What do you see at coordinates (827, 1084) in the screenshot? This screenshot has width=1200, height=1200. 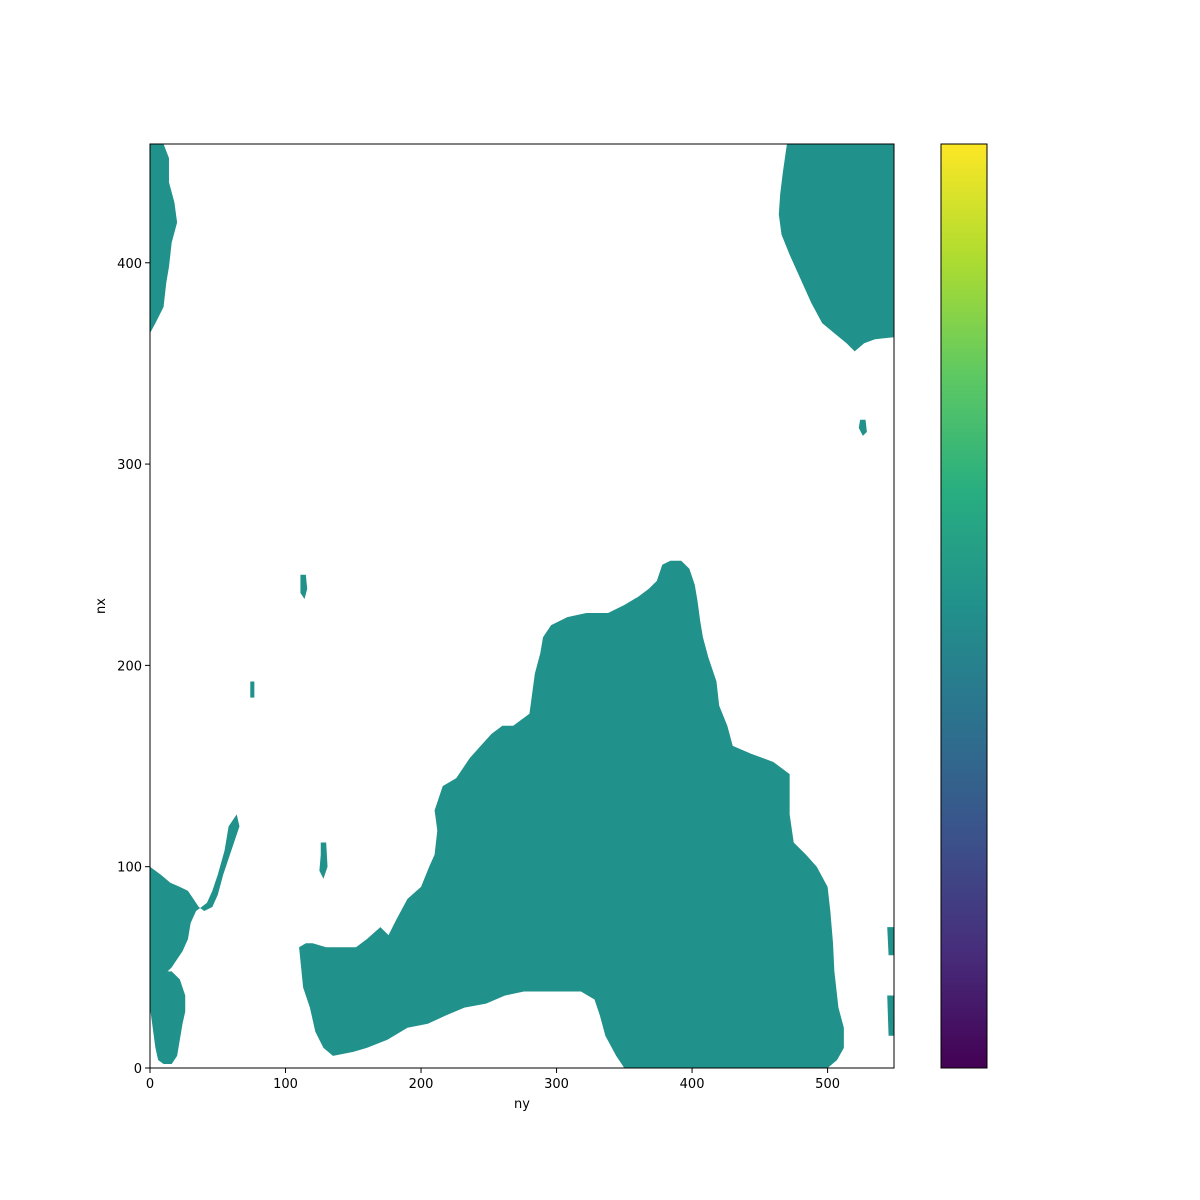 I see `x-tick-label: 500` at bounding box center [827, 1084].